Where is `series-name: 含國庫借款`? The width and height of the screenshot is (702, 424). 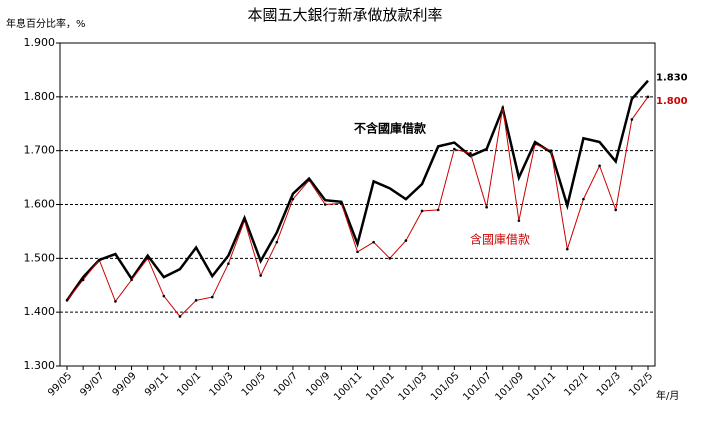
series-name: 含國庫借款 is located at coordinates (500, 239).